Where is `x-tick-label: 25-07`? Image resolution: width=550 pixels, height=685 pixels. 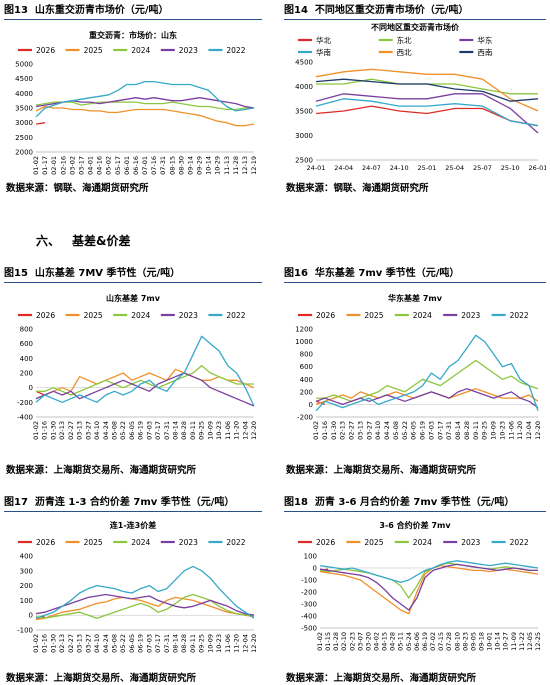
x-tick-label: 25-07 is located at coordinates (482, 168).